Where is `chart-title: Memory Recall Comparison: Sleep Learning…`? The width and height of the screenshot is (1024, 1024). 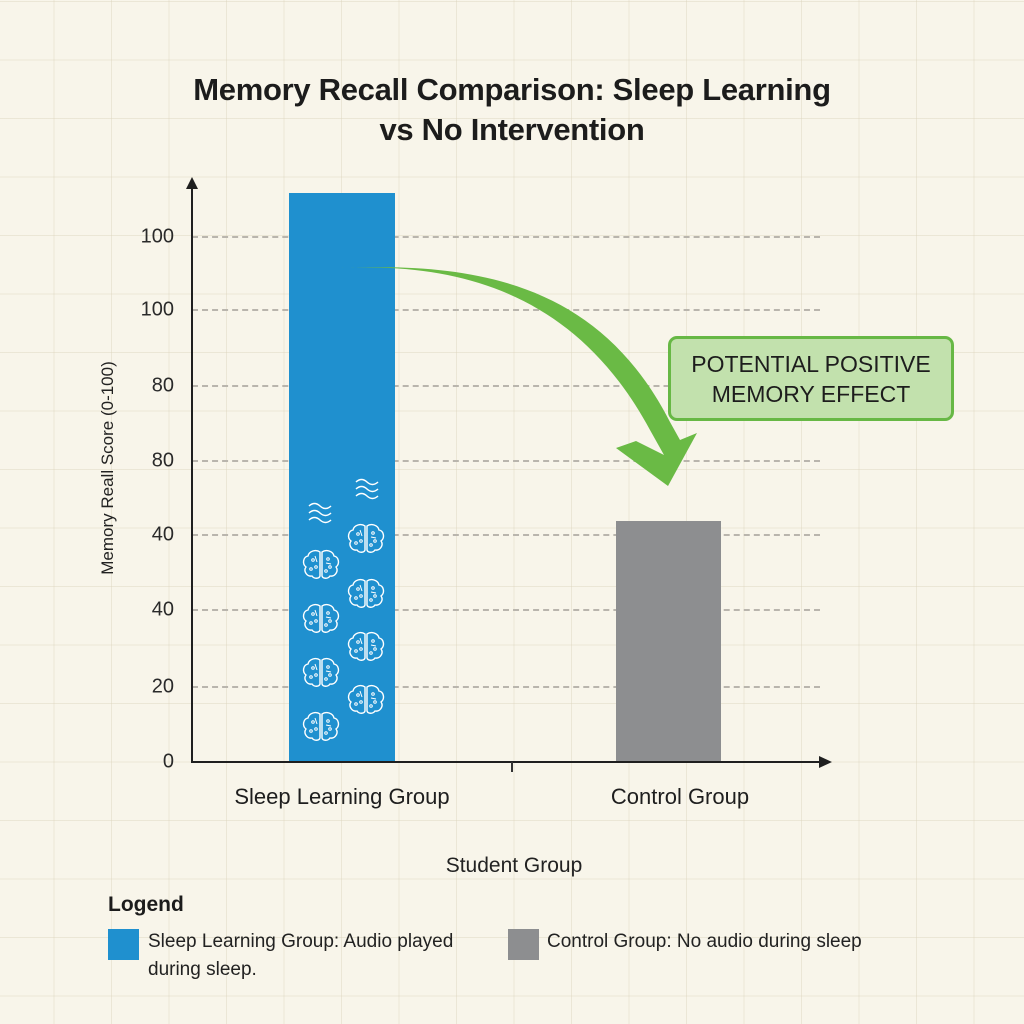
chart-title: Memory Recall Comparison: Sleep Learning… is located at coordinates (512, 110).